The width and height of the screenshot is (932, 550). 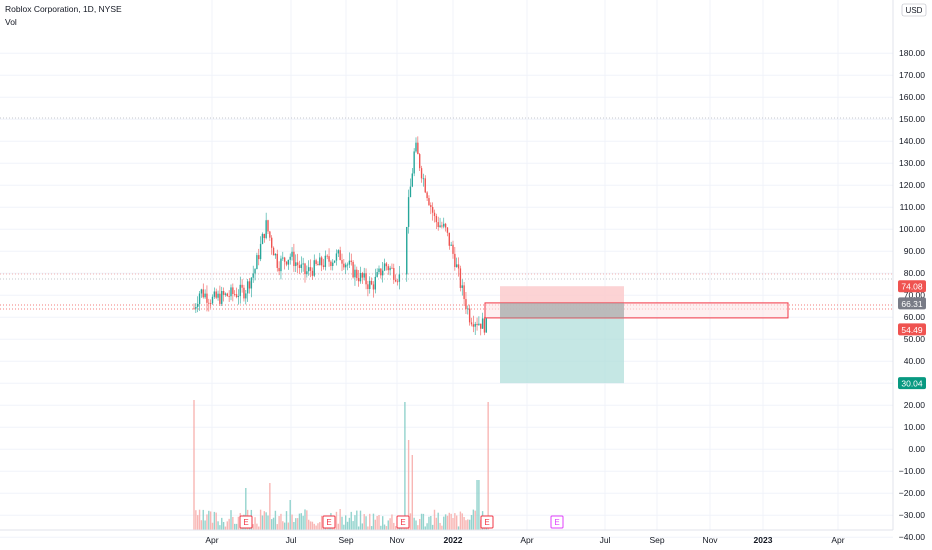 What do you see at coordinates (402, 522) in the screenshot?
I see `earnings-label: E` at bounding box center [402, 522].